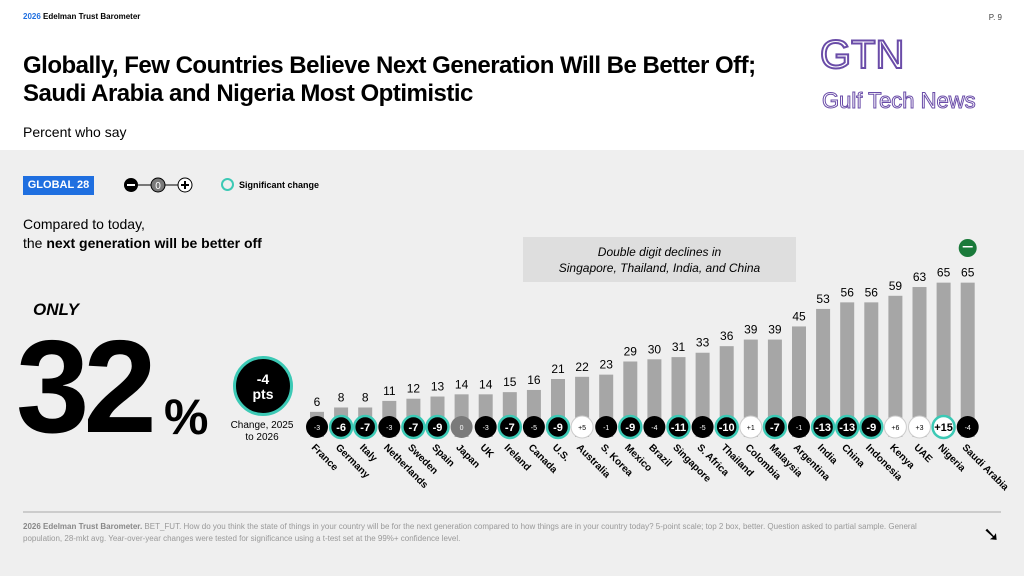 This screenshot has height=576, width=1024. What do you see at coordinates (487, 451) in the screenshot?
I see `country-label: UK` at bounding box center [487, 451].